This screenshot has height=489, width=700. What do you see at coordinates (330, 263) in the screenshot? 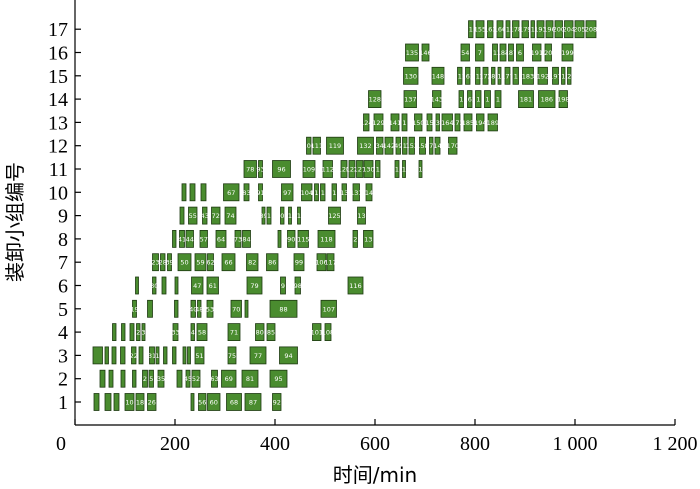
I see `task-label: 117` at bounding box center [330, 263].